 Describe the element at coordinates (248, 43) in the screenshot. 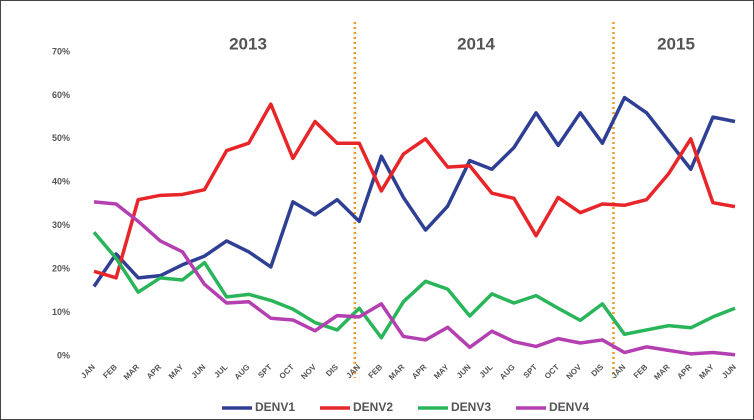

I see `year-label: 2013` at that location.